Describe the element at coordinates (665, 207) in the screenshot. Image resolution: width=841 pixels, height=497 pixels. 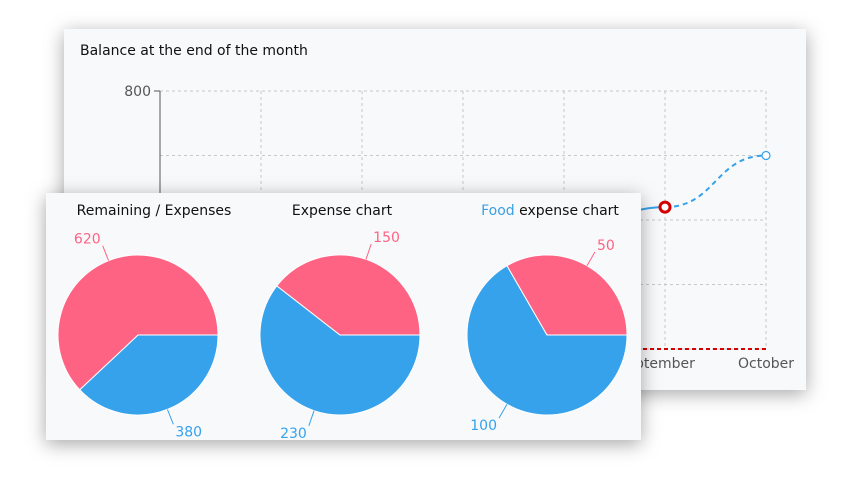
I see `current-month-point` at that location.